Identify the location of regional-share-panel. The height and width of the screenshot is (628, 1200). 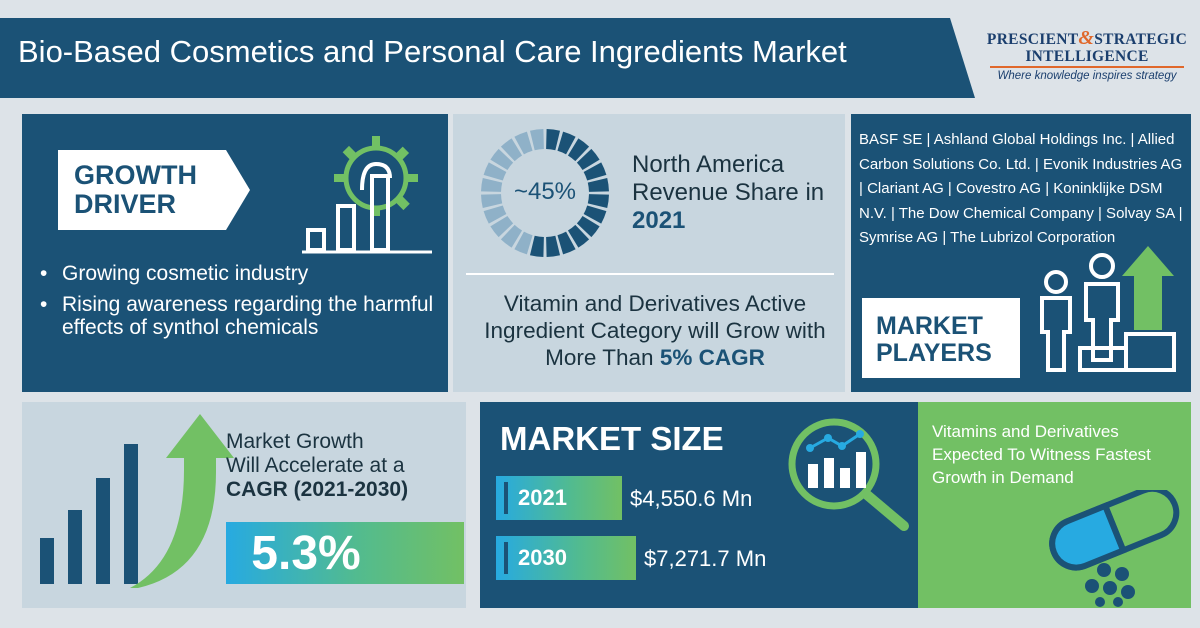
(649, 253).